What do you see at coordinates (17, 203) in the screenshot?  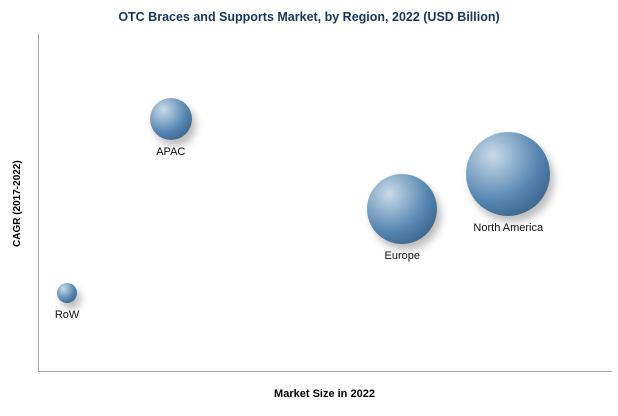 I see `y-axis-label: CAGR (2017-2022)` at bounding box center [17, 203].